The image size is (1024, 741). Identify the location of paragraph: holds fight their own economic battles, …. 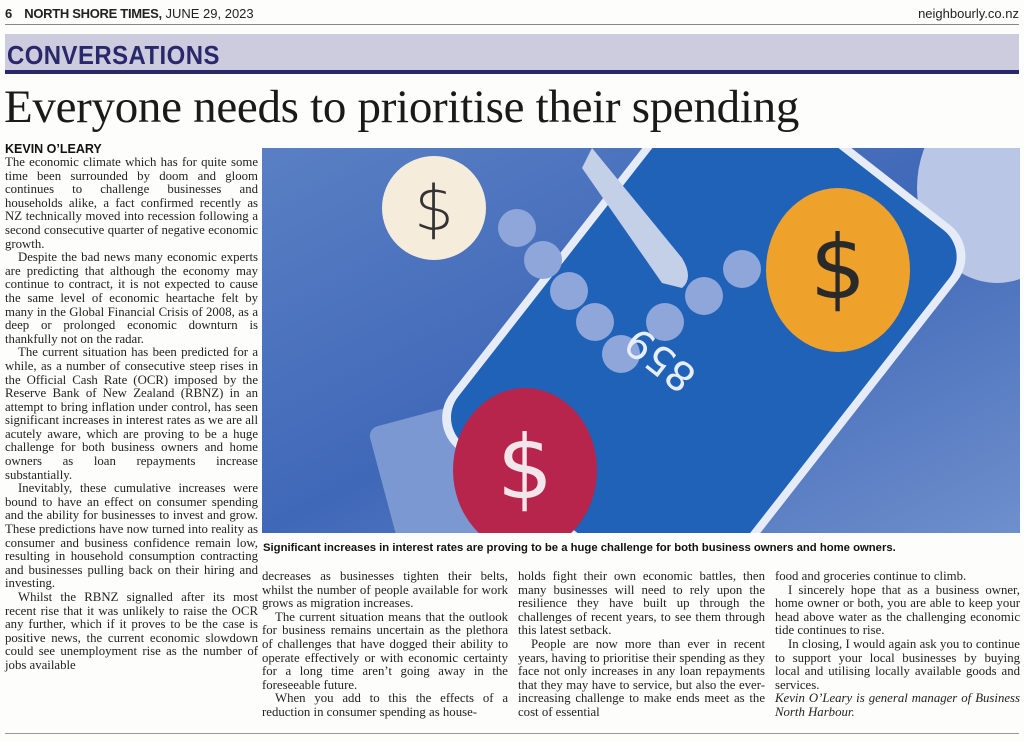
(641, 603).